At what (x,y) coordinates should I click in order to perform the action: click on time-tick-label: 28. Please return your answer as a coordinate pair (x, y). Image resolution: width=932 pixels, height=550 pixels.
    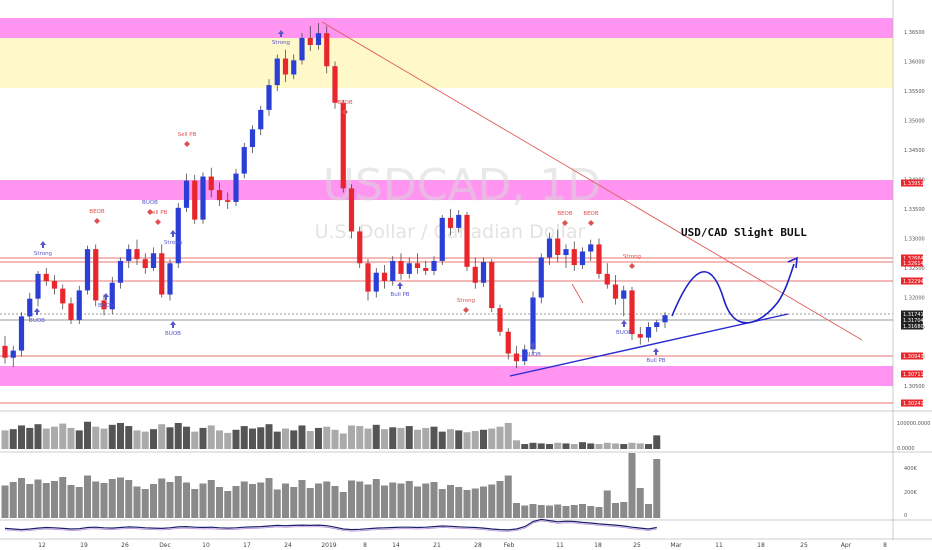
    Looking at the image, I should click on (478, 545).